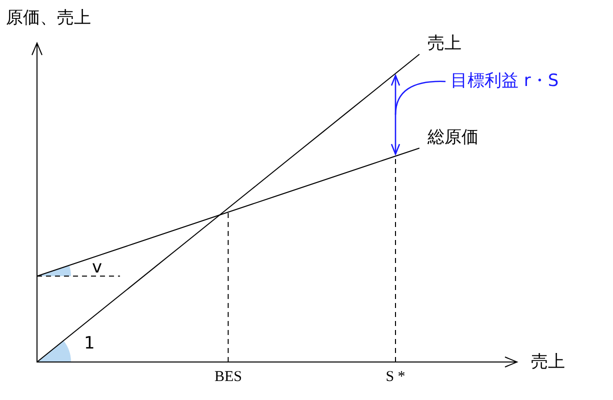 This screenshot has width=613, height=400. What do you see at coordinates (97, 268) in the screenshot?
I see `annotation: v` at bounding box center [97, 268].